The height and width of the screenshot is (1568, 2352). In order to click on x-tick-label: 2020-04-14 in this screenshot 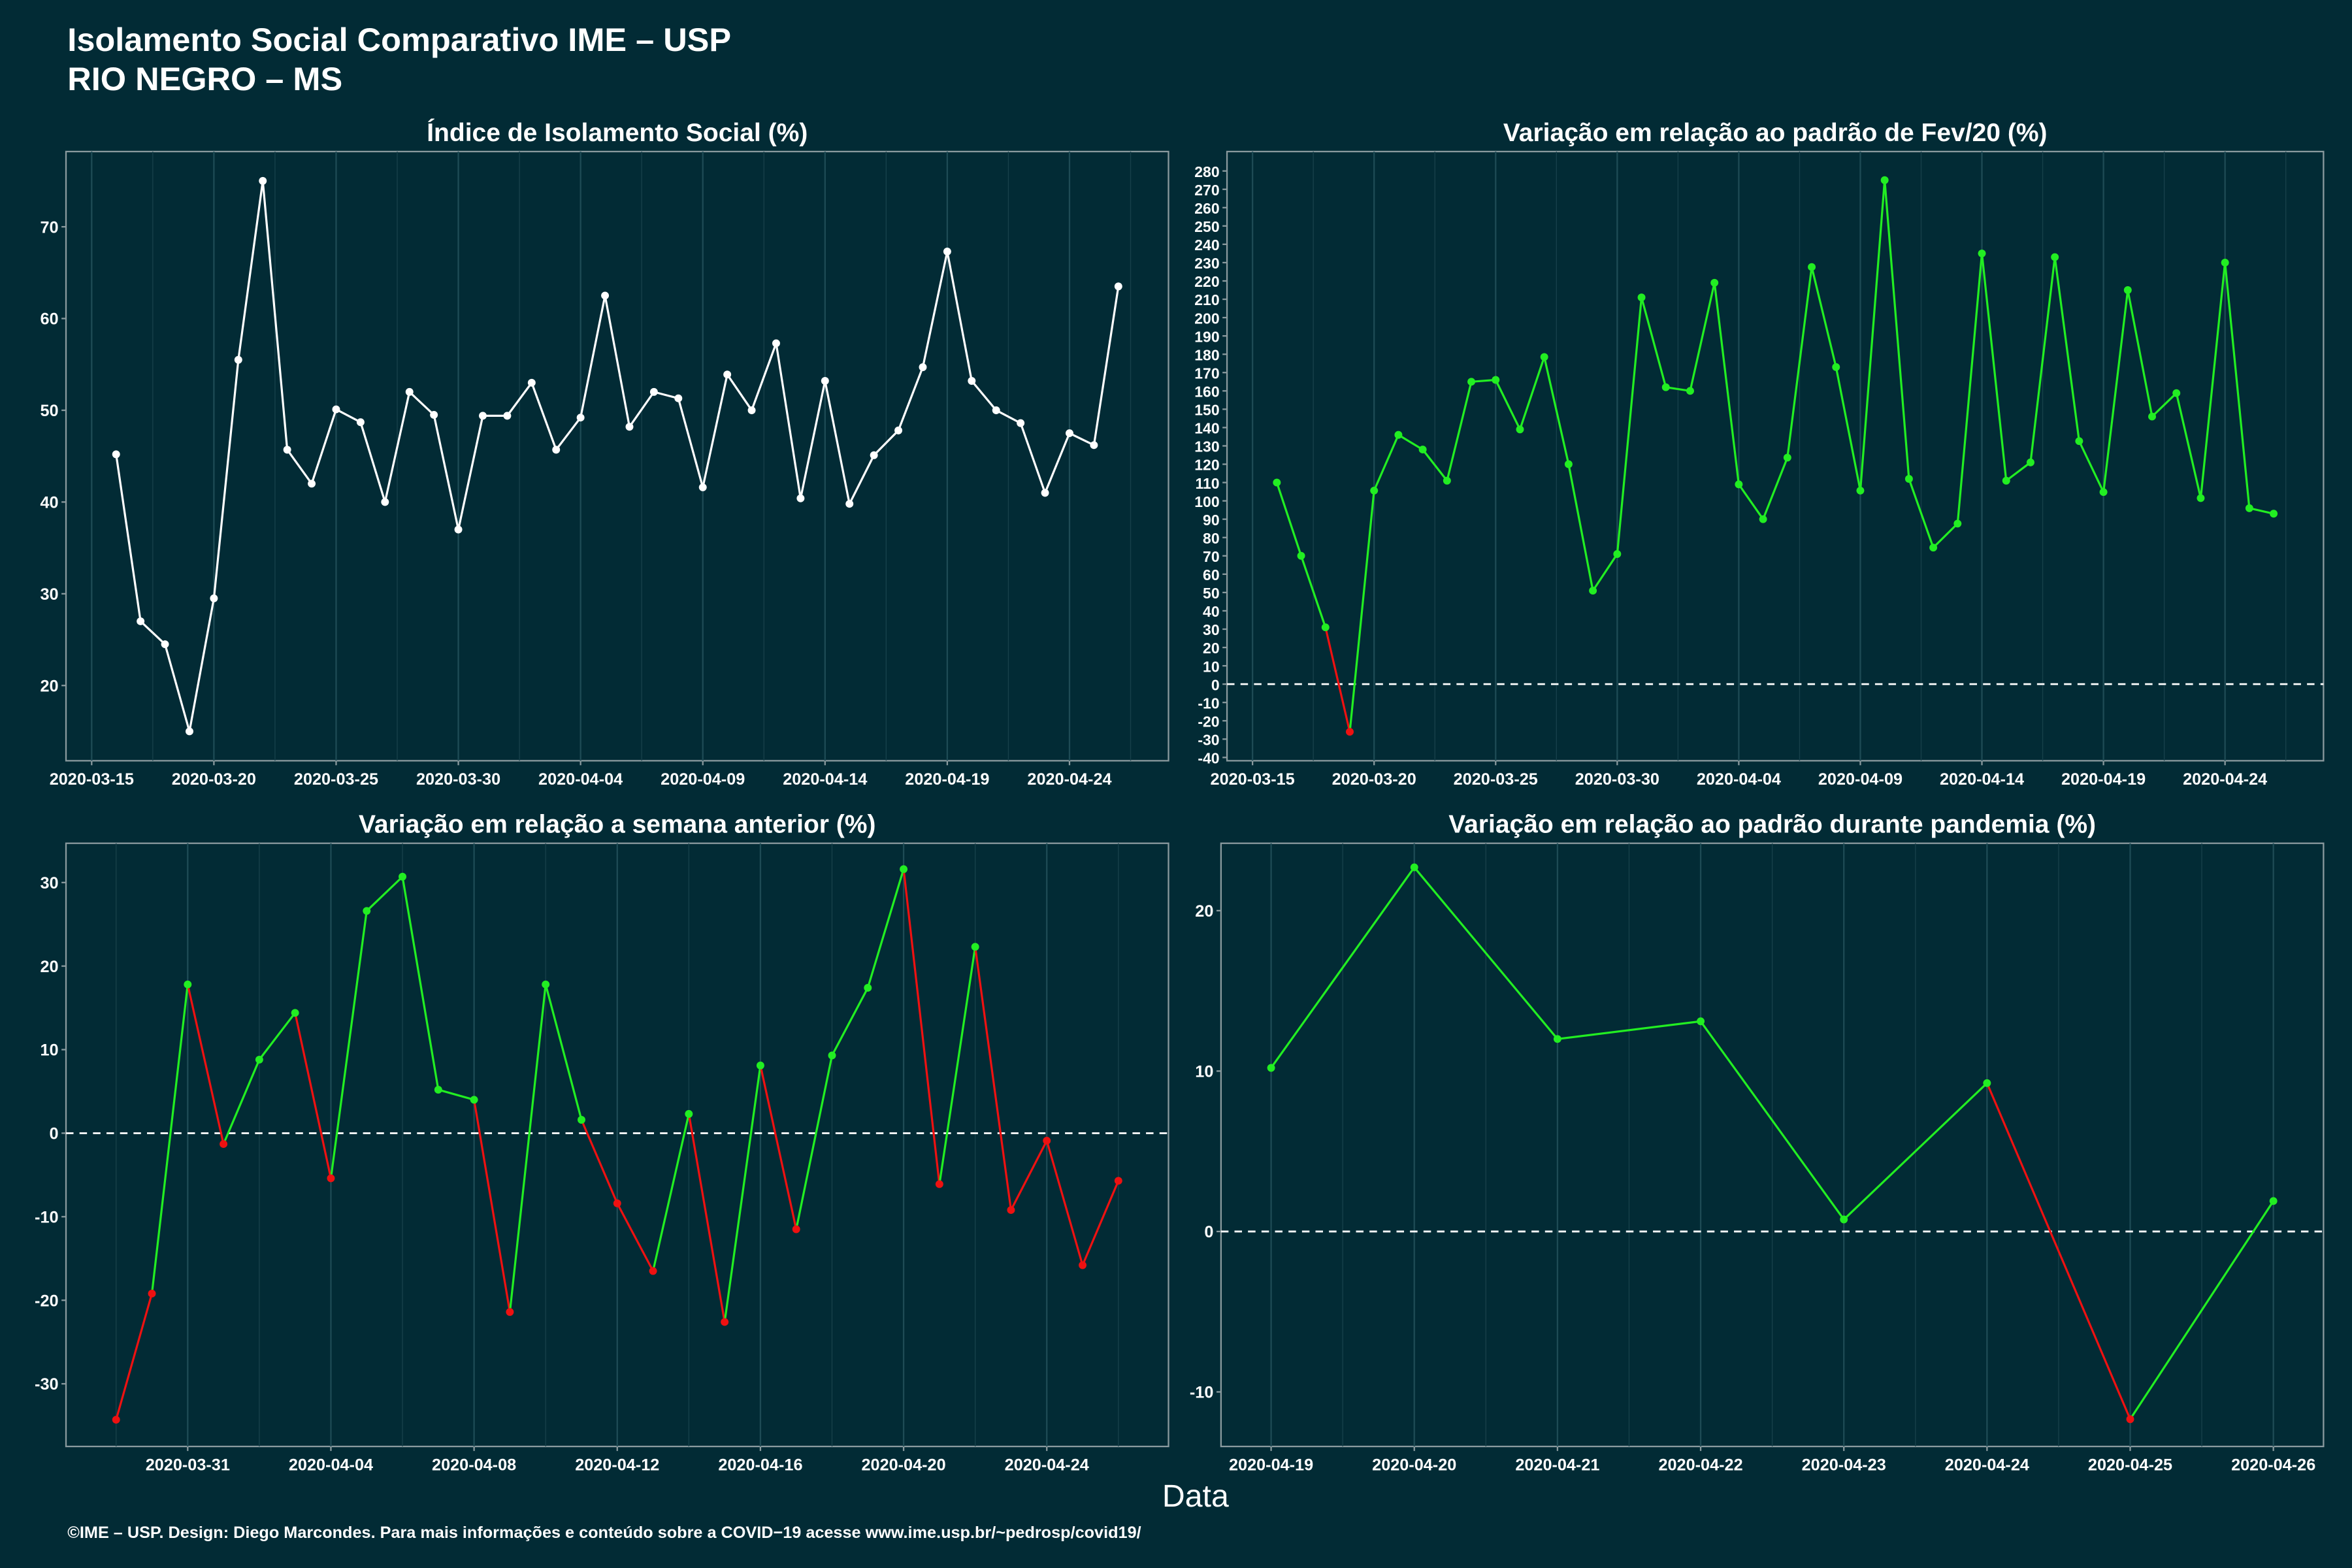, I will do `click(825, 779)`.